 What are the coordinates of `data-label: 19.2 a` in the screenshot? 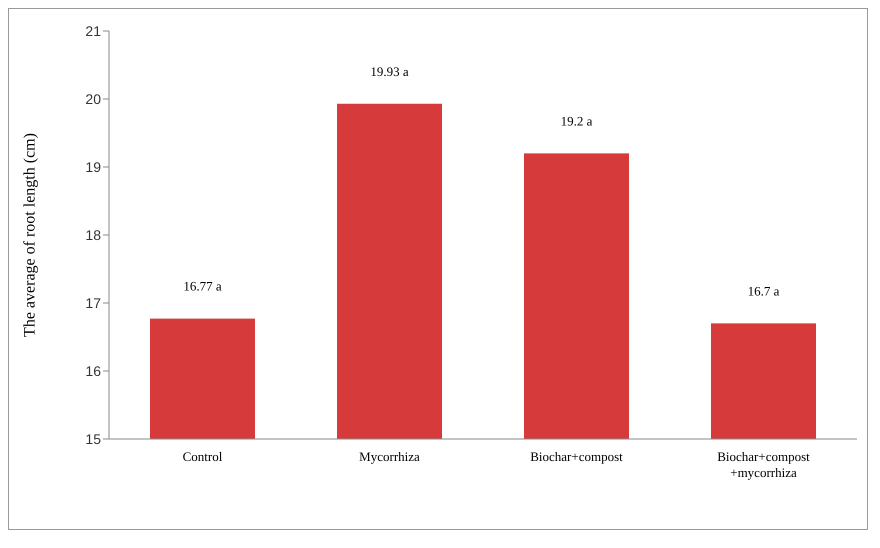 It's located at (576, 120).